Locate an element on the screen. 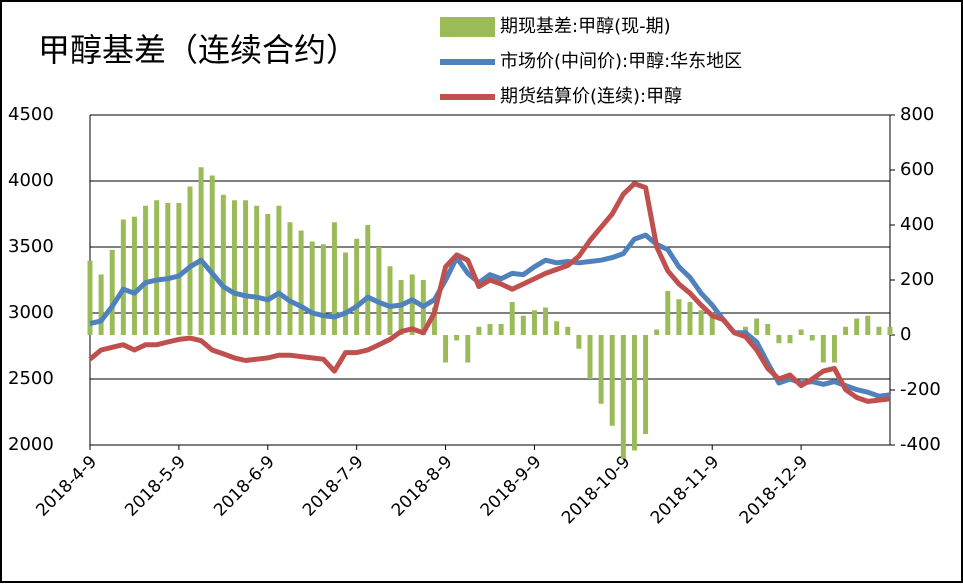  y2-tick-label: 800 is located at coordinates (917, 114).